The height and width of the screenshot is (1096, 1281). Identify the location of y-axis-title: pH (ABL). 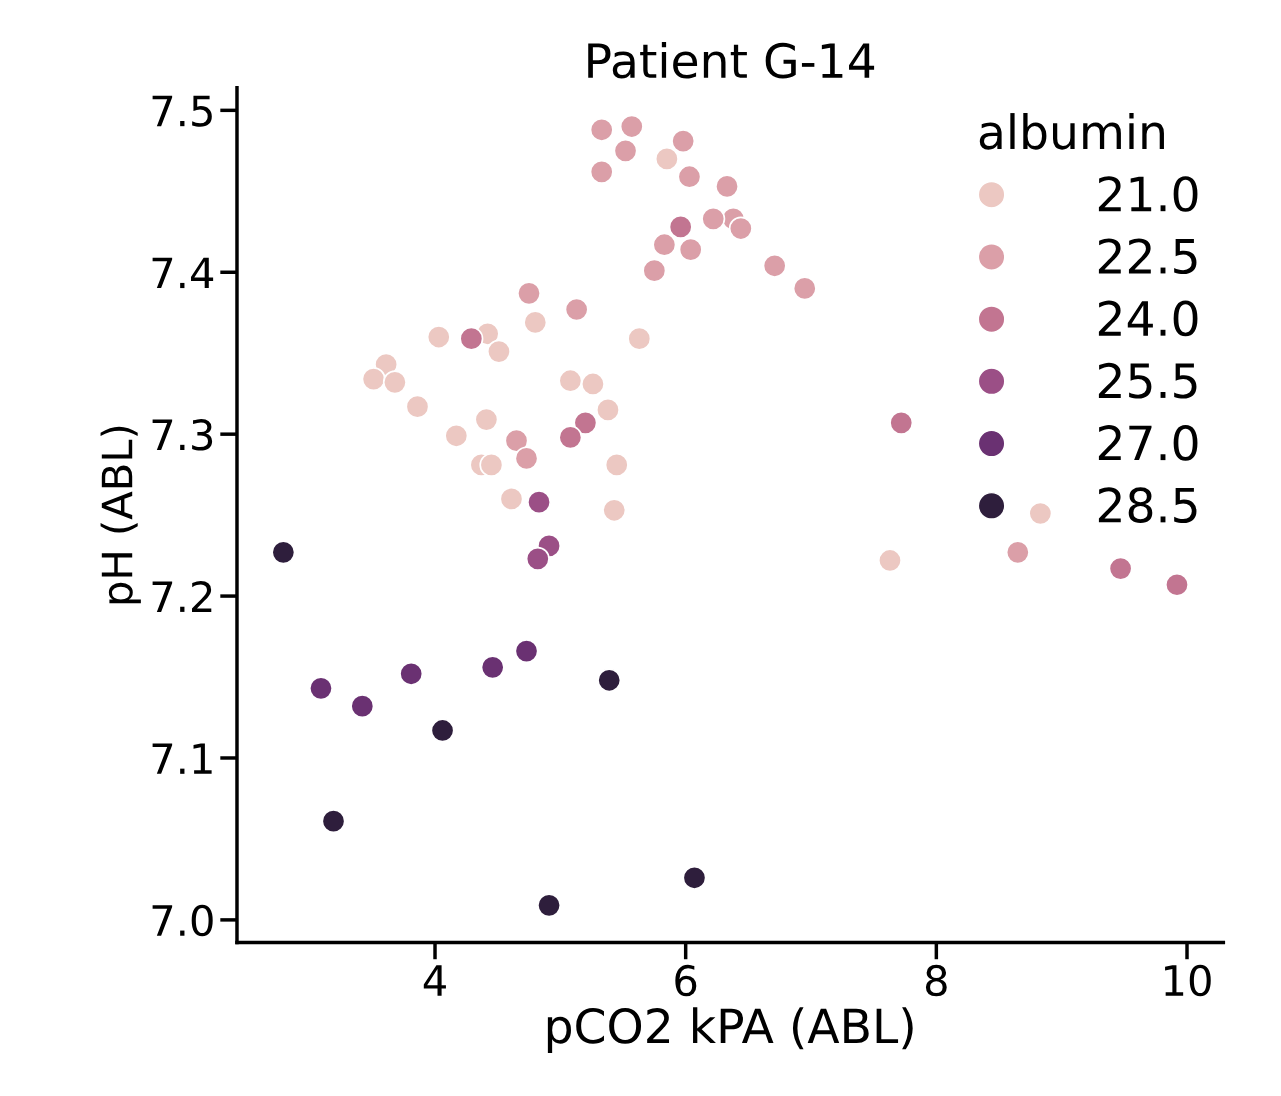
(120, 515).